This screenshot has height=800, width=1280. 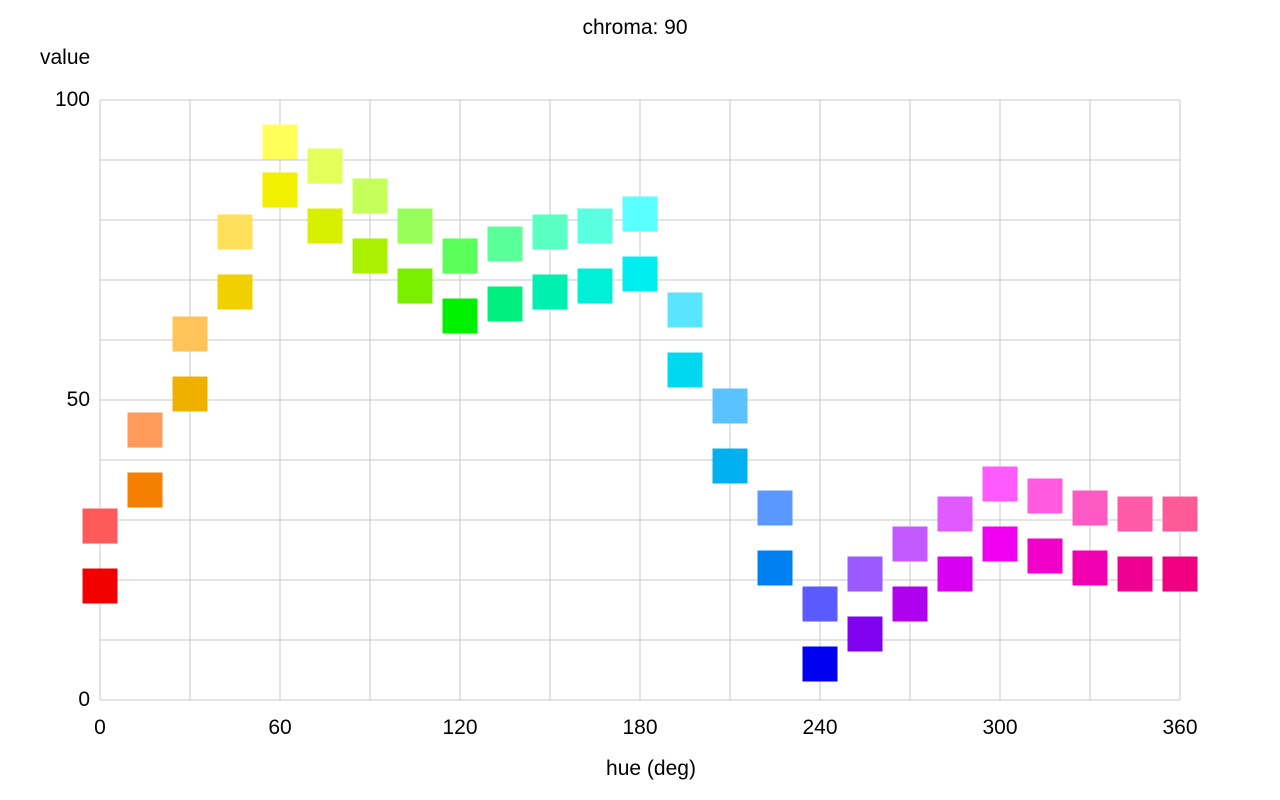 I want to click on y-tick-label: 100, so click(x=72, y=99).